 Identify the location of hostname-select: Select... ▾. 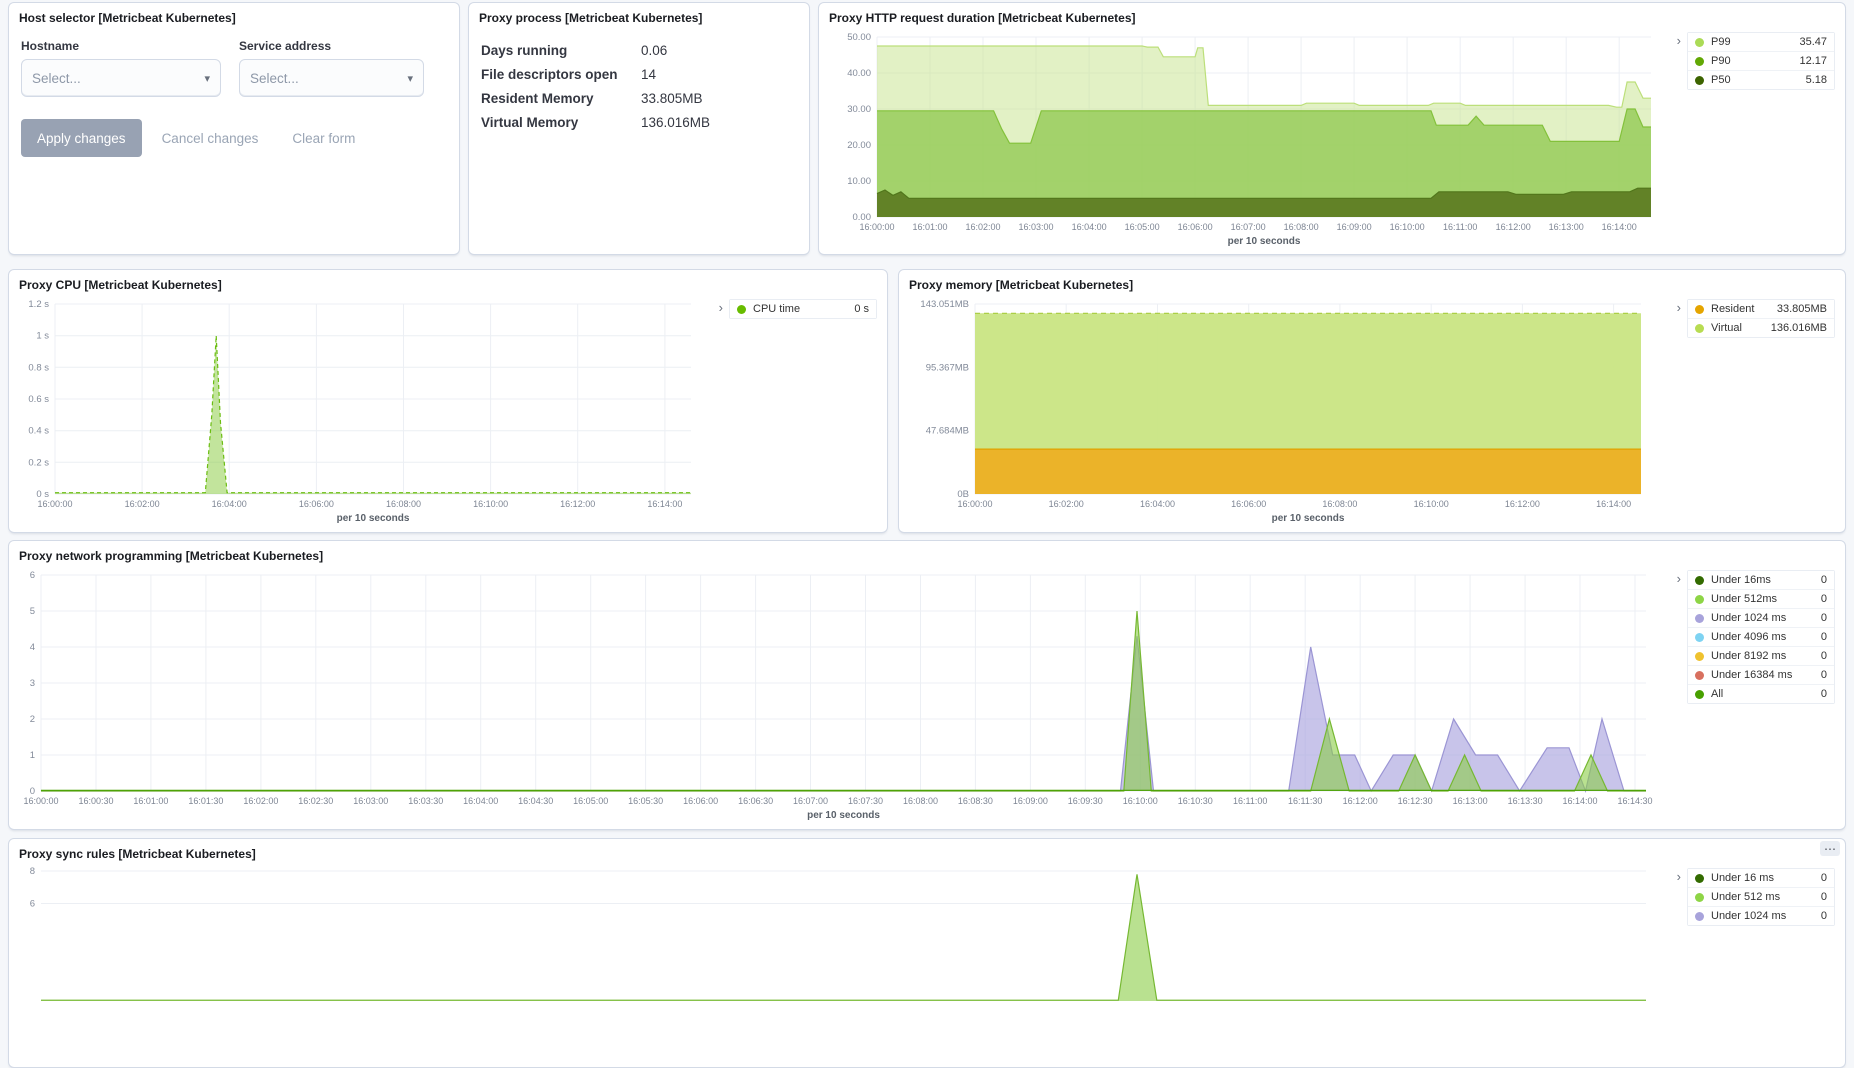
(121, 78).